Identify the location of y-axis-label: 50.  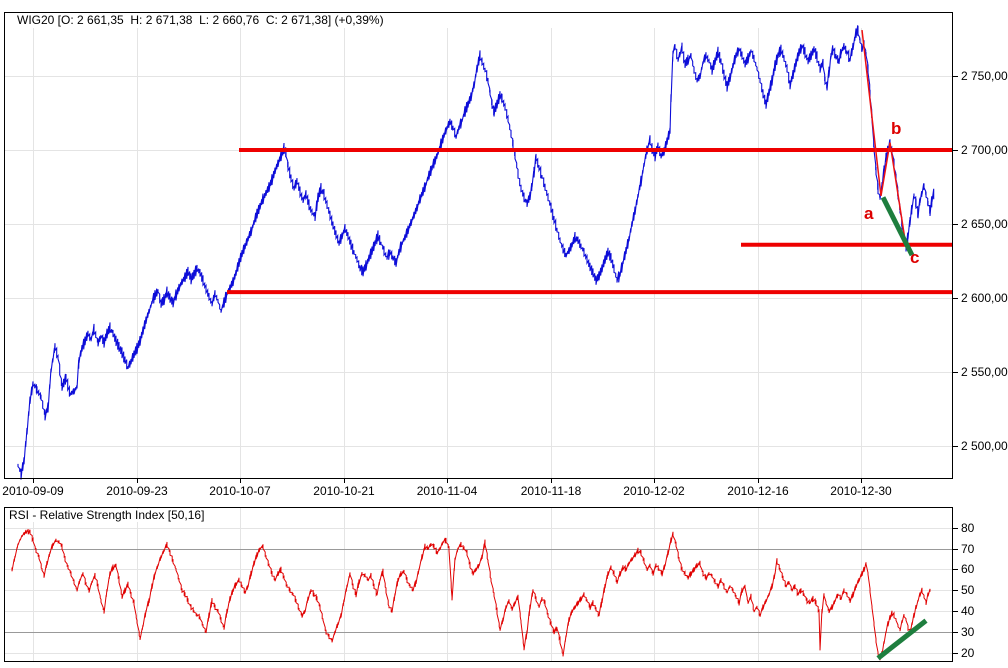
(968, 590).